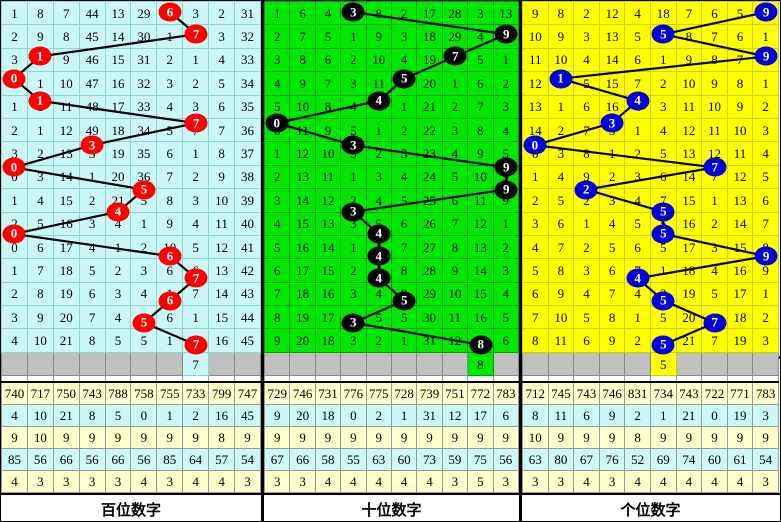 This screenshot has height=522, width=781. Describe the element at coordinates (196, 459) in the screenshot. I see `stats-cell: 64` at that location.